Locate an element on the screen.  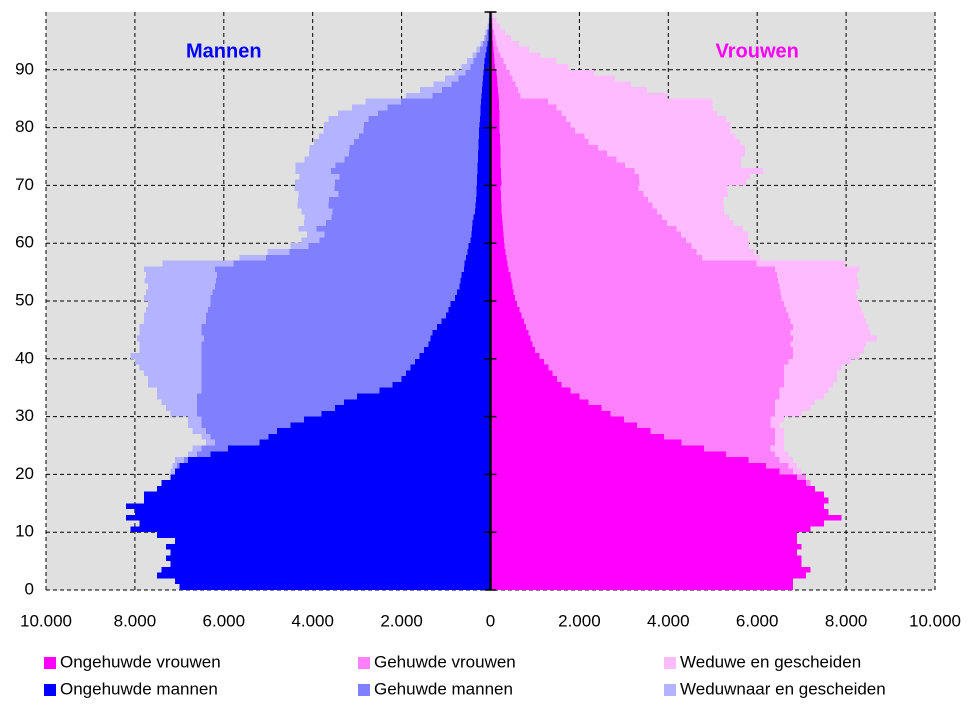
x-tick-label: 6.000 is located at coordinates (757, 620).